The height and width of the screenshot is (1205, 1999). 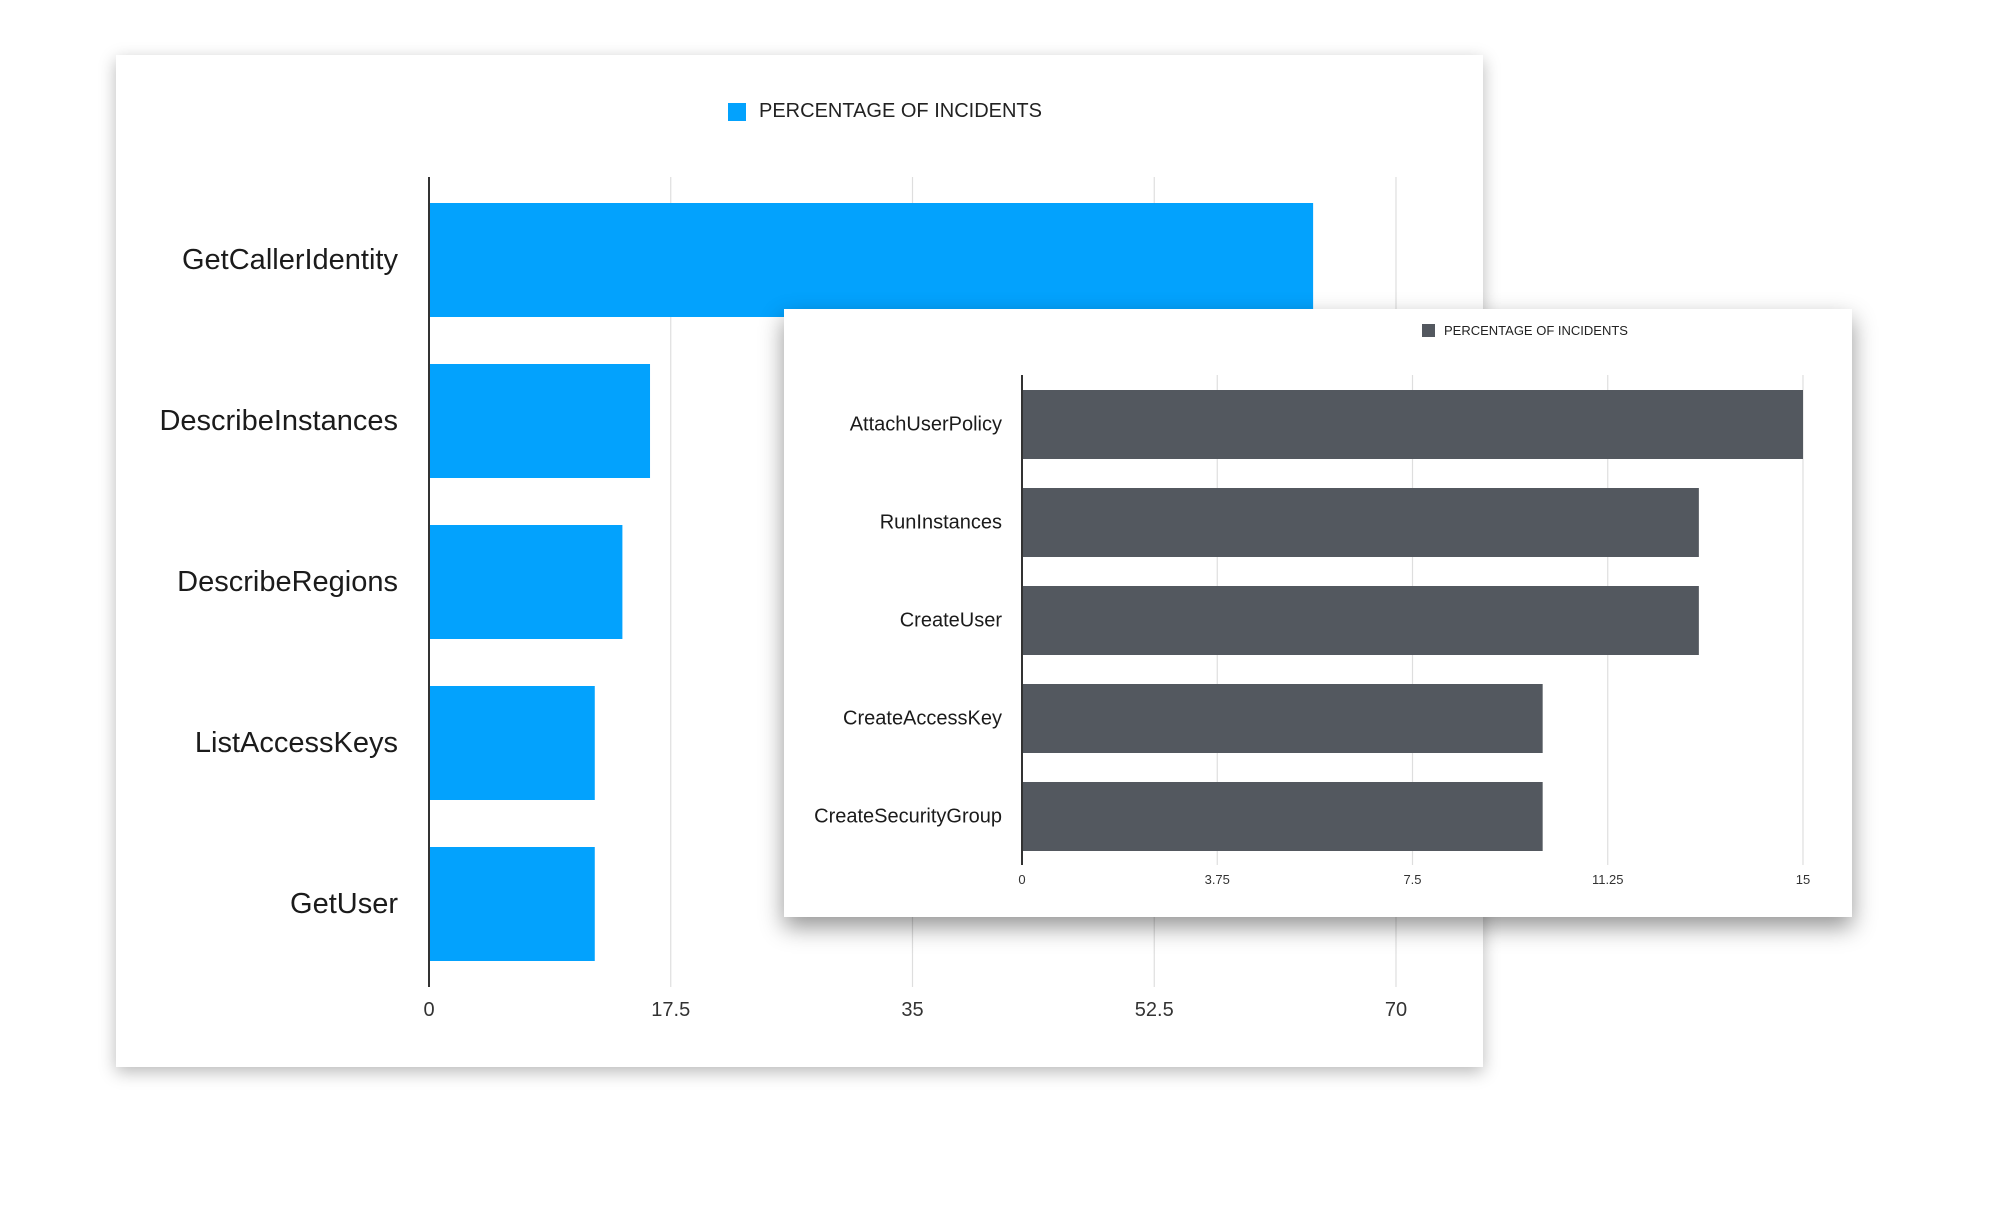 I want to click on bar-describeregions, so click(x=526, y=582).